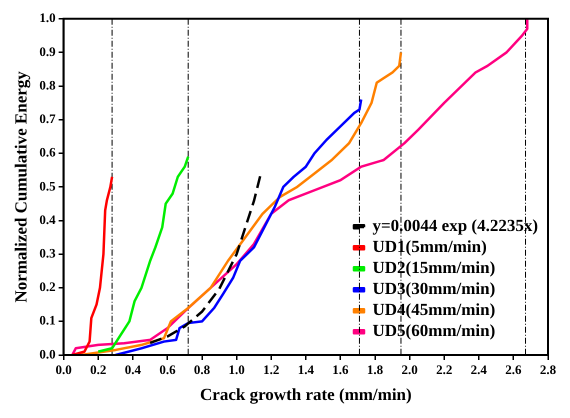  I want to click on y-tick-label: 0.5, so click(47, 186).